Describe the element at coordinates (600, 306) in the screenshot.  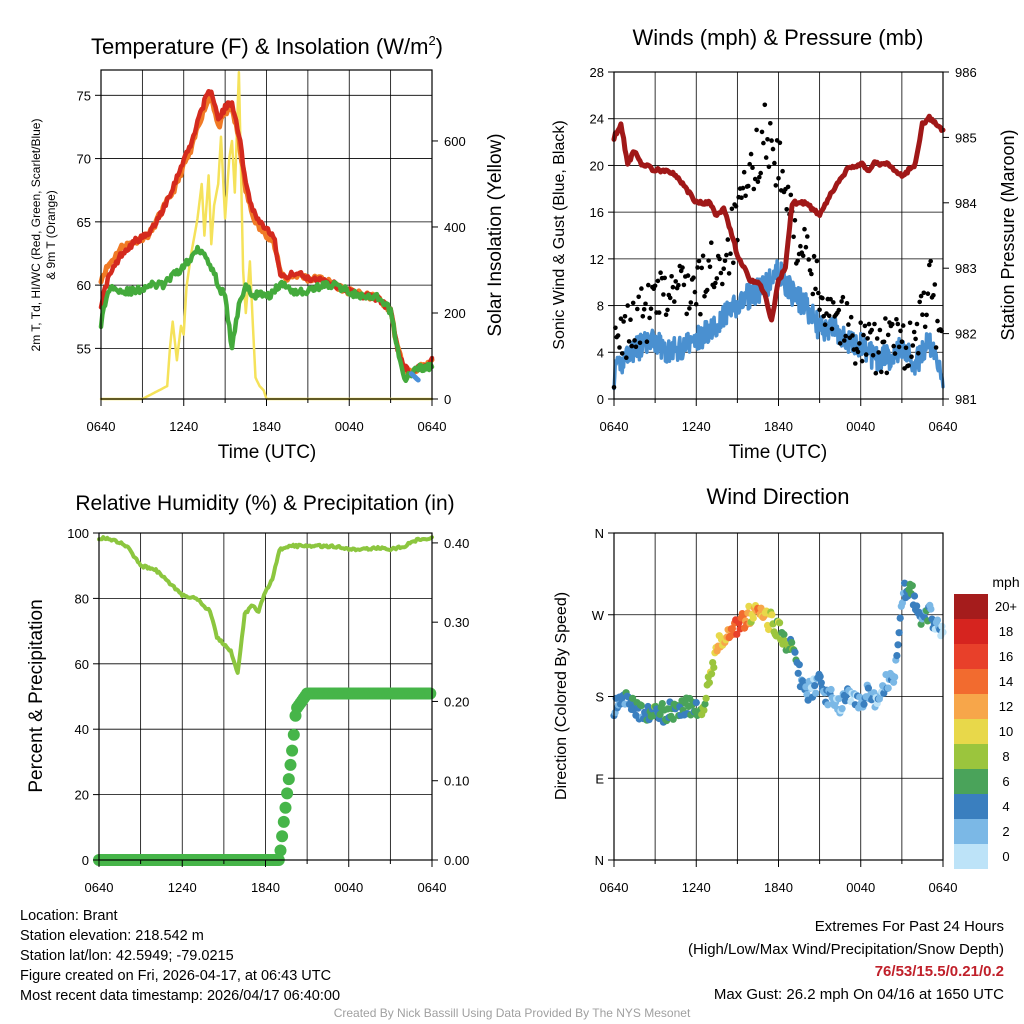
I see `wind-ytick-label: 8` at that location.